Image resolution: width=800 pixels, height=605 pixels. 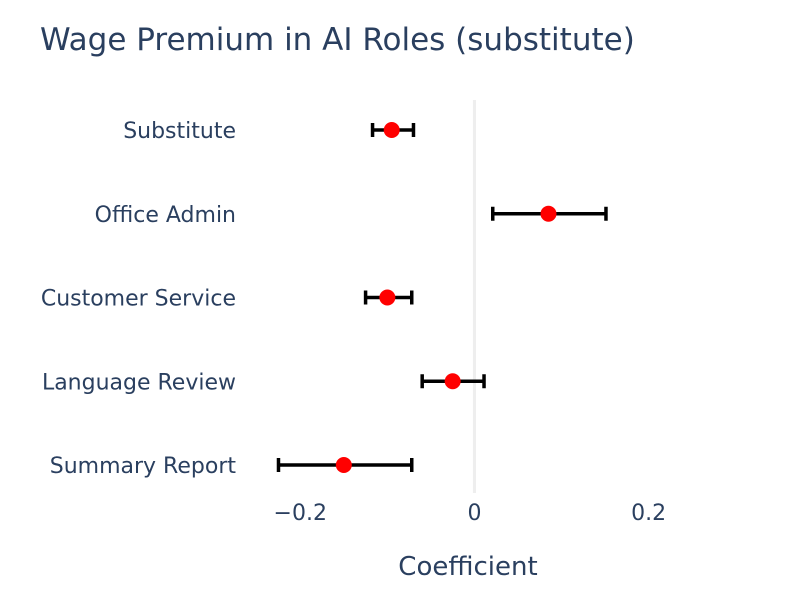 What do you see at coordinates (138, 299) in the screenshot?
I see `y-tick-label: Customer Service` at bounding box center [138, 299].